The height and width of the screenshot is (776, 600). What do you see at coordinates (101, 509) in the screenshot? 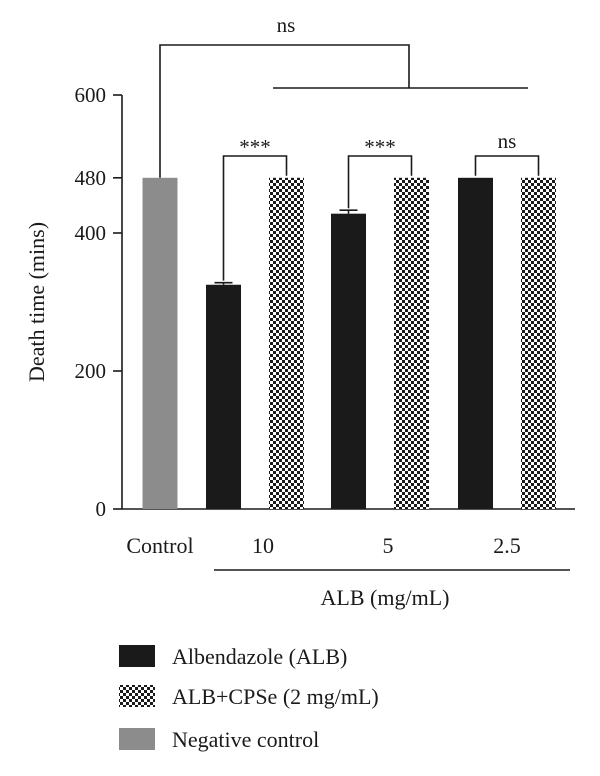
I see `y-tick-label: 0` at bounding box center [101, 509].